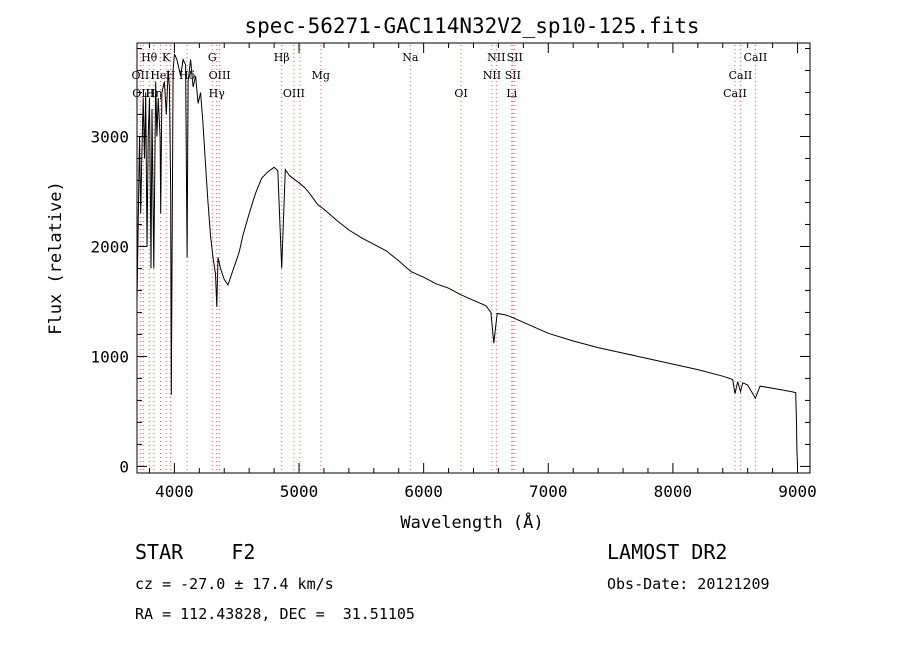 This screenshot has height=650, width=900. What do you see at coordinates (171, 75) in the screenshot?
I see `line-marker-label: H` at bounding box center [171, 75].